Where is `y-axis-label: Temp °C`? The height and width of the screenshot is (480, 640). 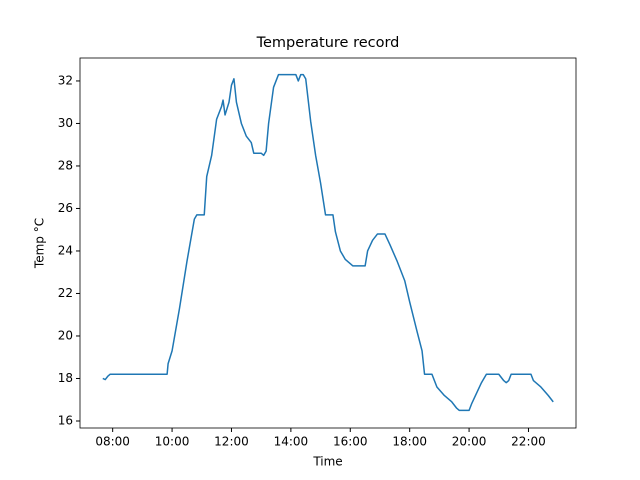 y-axis-label: Temp °C is located at coordinates (40, 243).